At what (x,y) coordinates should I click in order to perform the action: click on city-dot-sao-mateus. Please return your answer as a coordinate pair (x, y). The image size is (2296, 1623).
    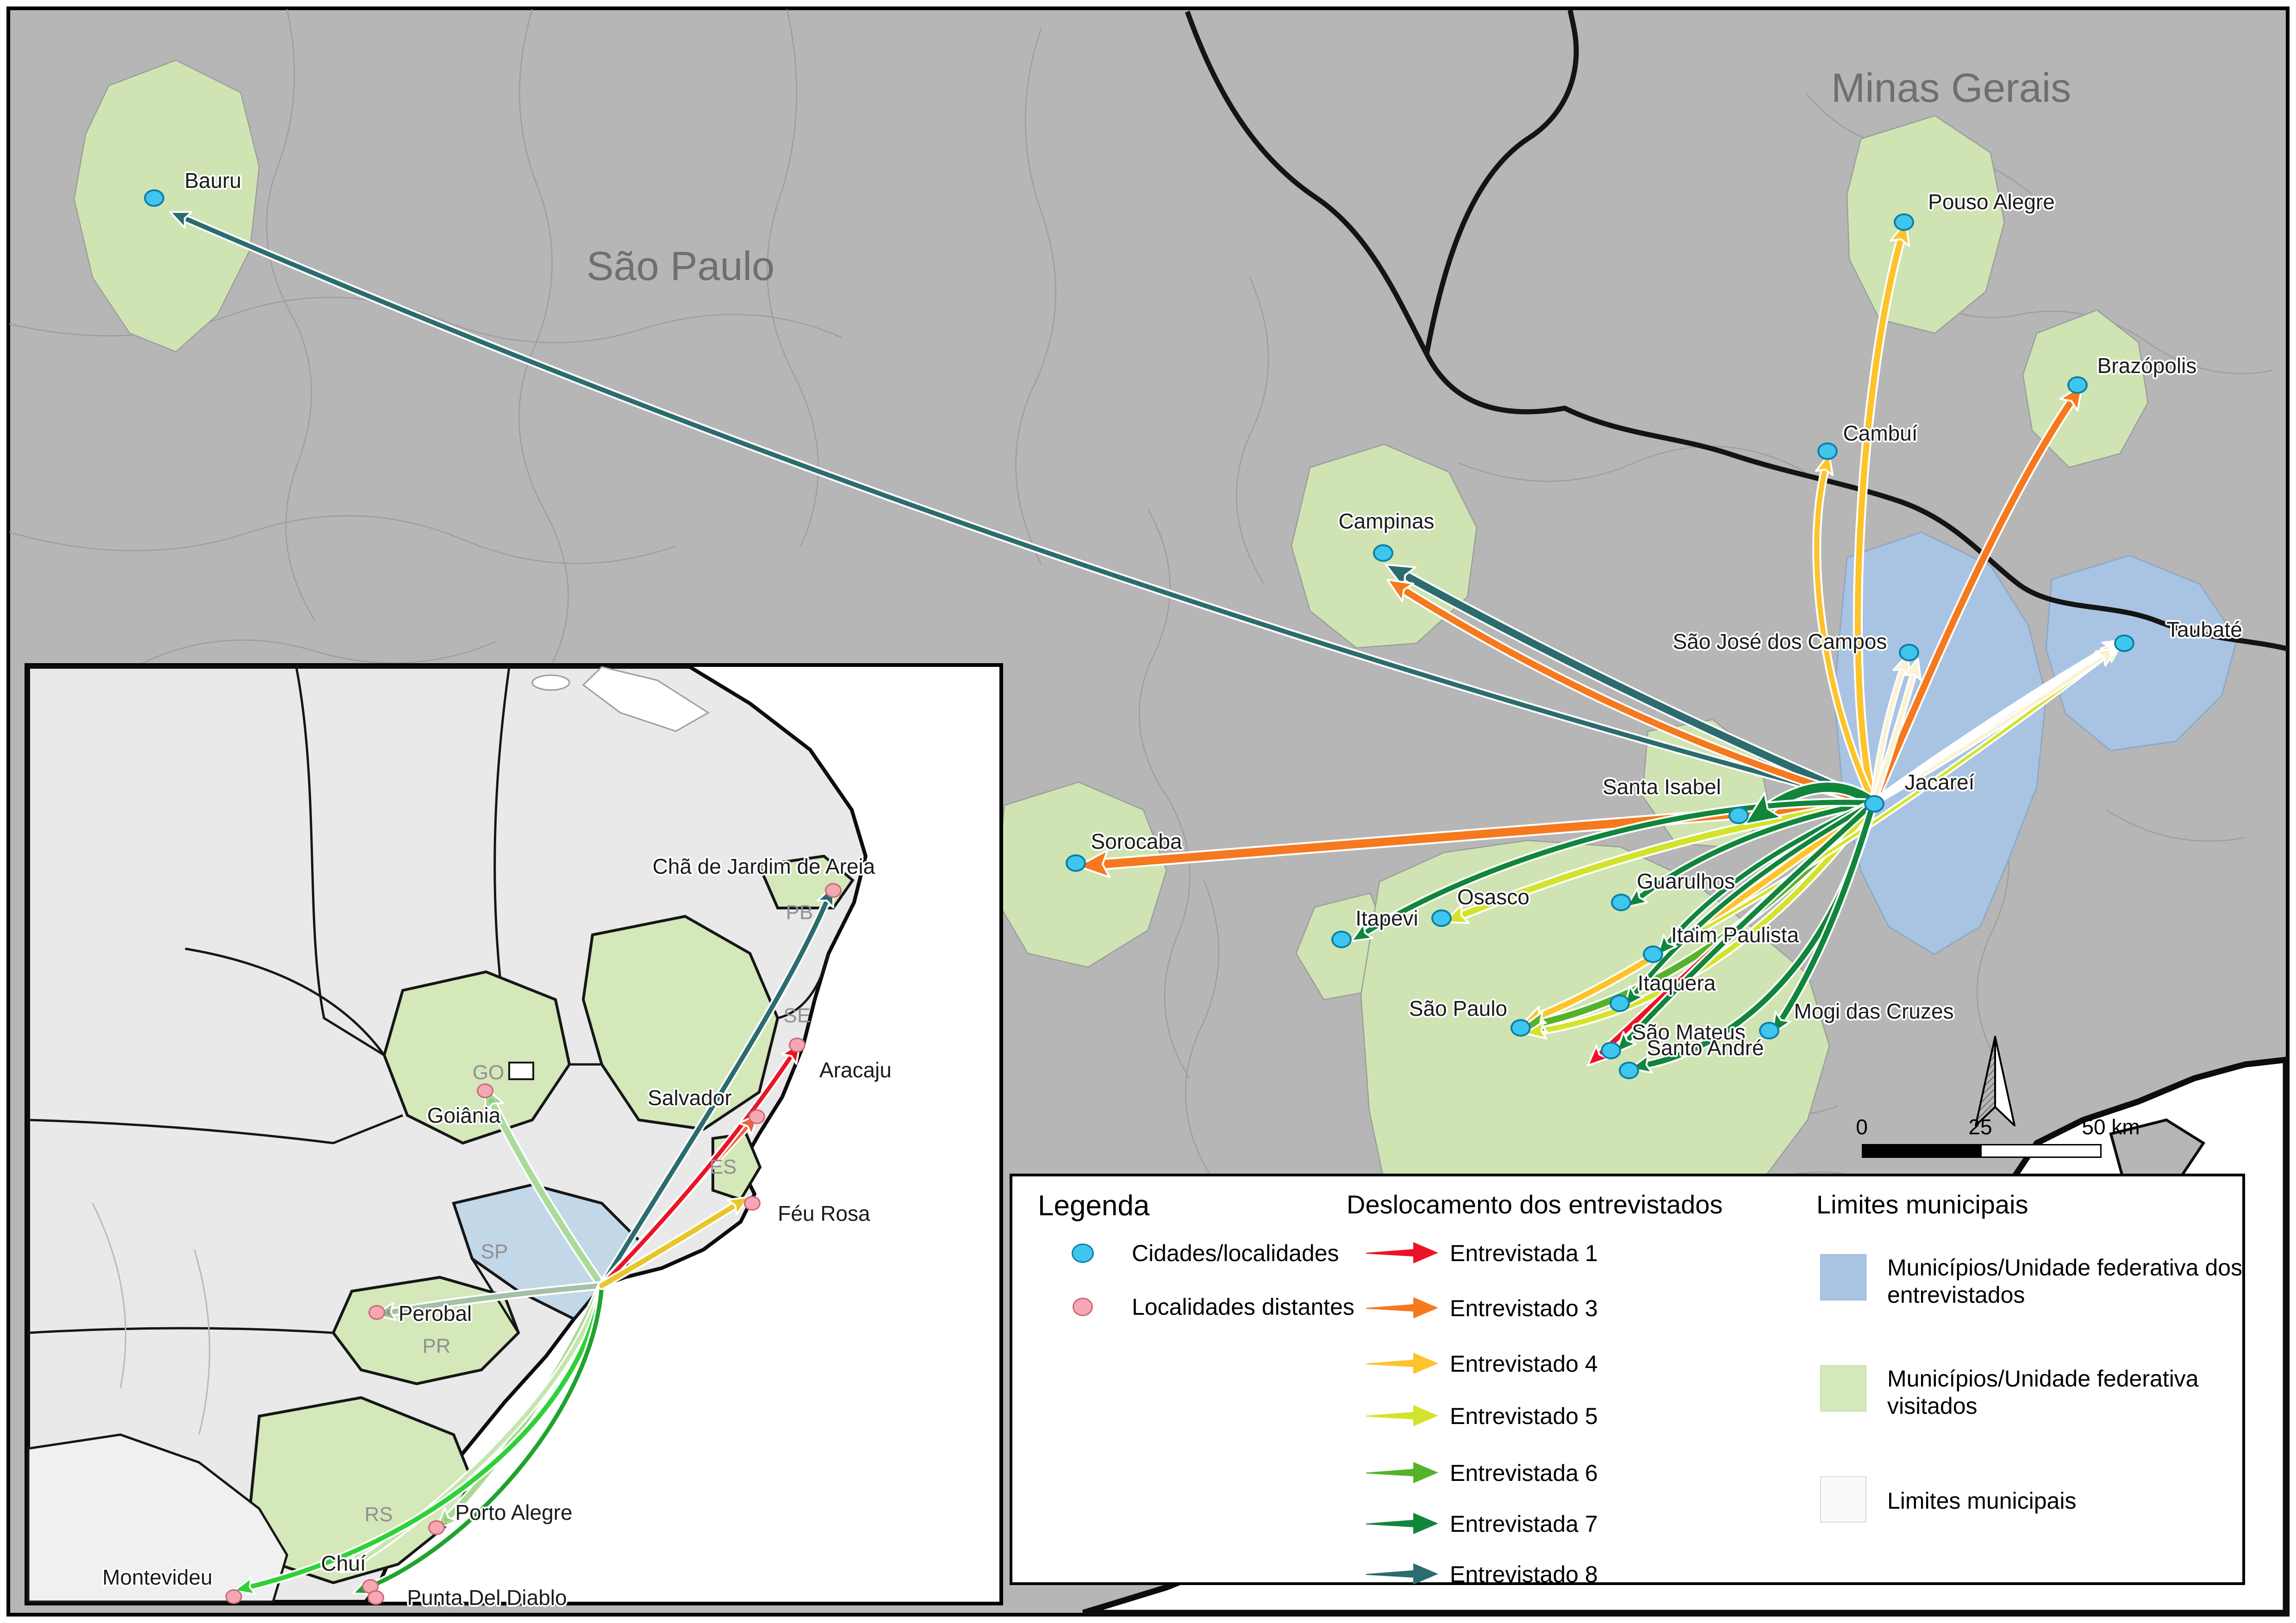
    Looking at the image, I should click on (1611, 1050).